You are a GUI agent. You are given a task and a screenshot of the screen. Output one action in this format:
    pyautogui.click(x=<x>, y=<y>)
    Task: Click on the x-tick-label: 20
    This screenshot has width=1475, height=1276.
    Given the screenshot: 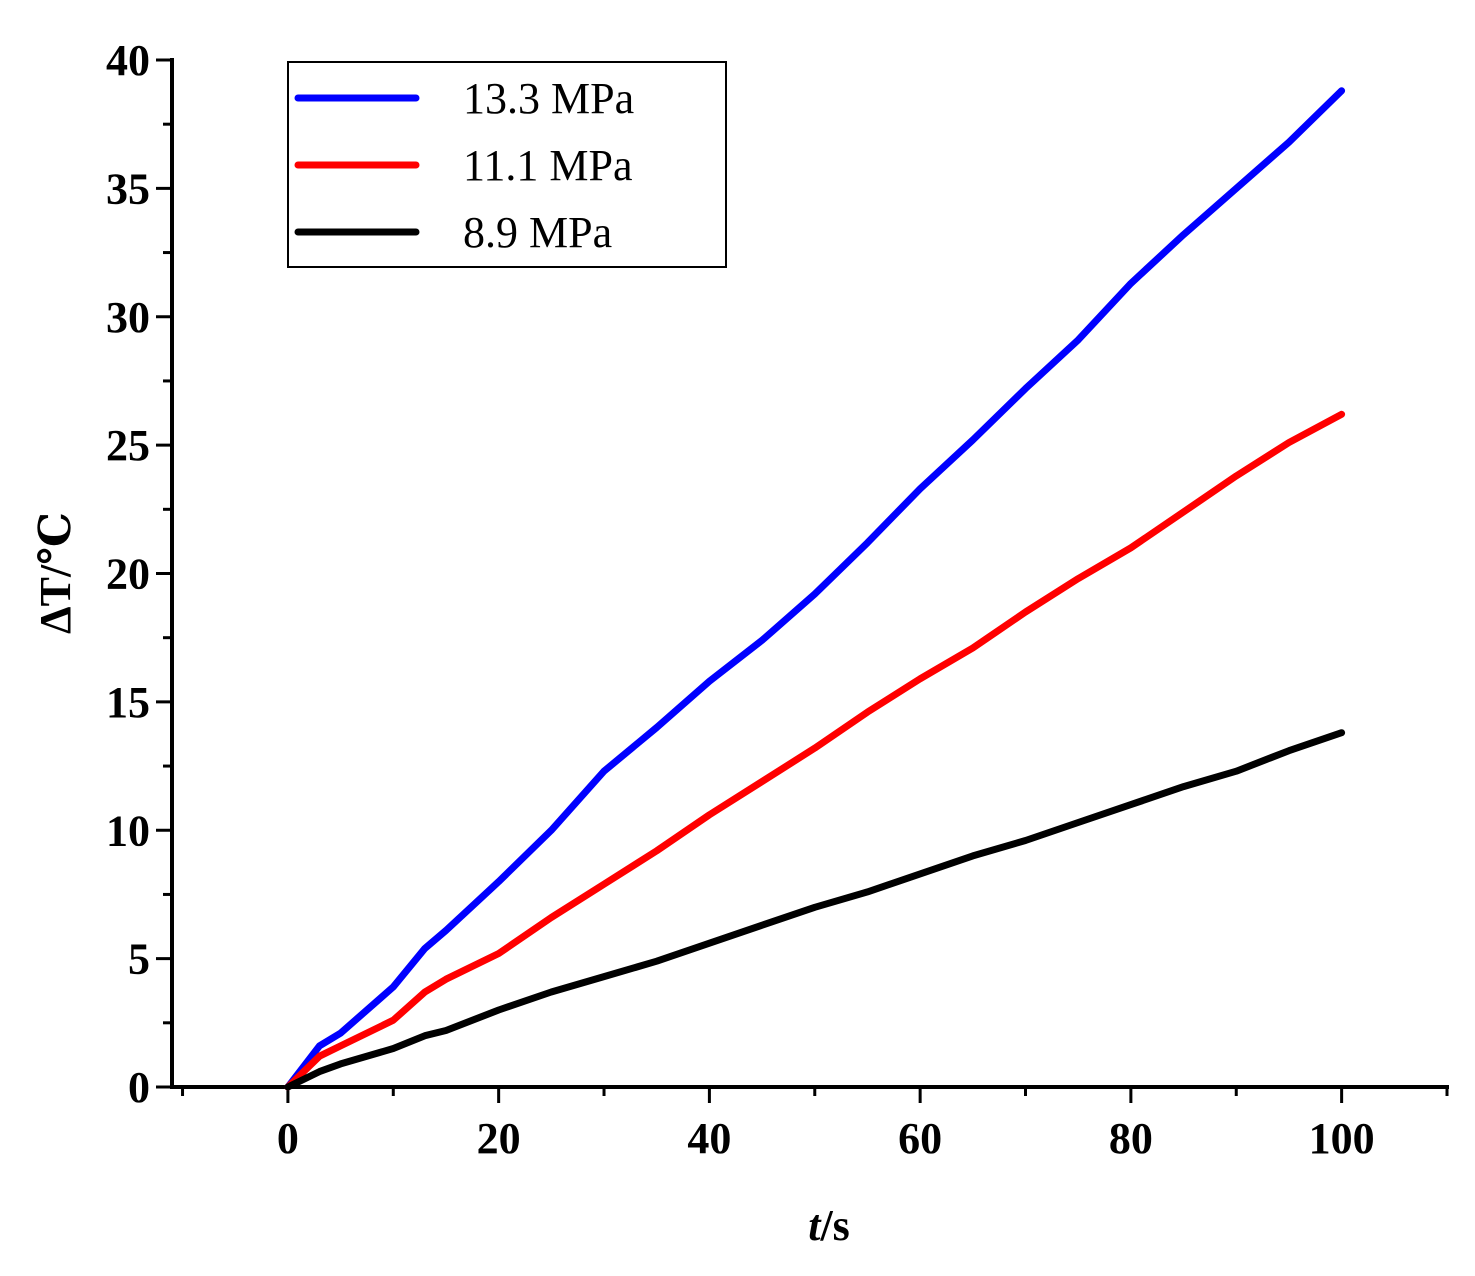 What is the action you would take?
    pyautogui.click(x=499, y=1138)
    